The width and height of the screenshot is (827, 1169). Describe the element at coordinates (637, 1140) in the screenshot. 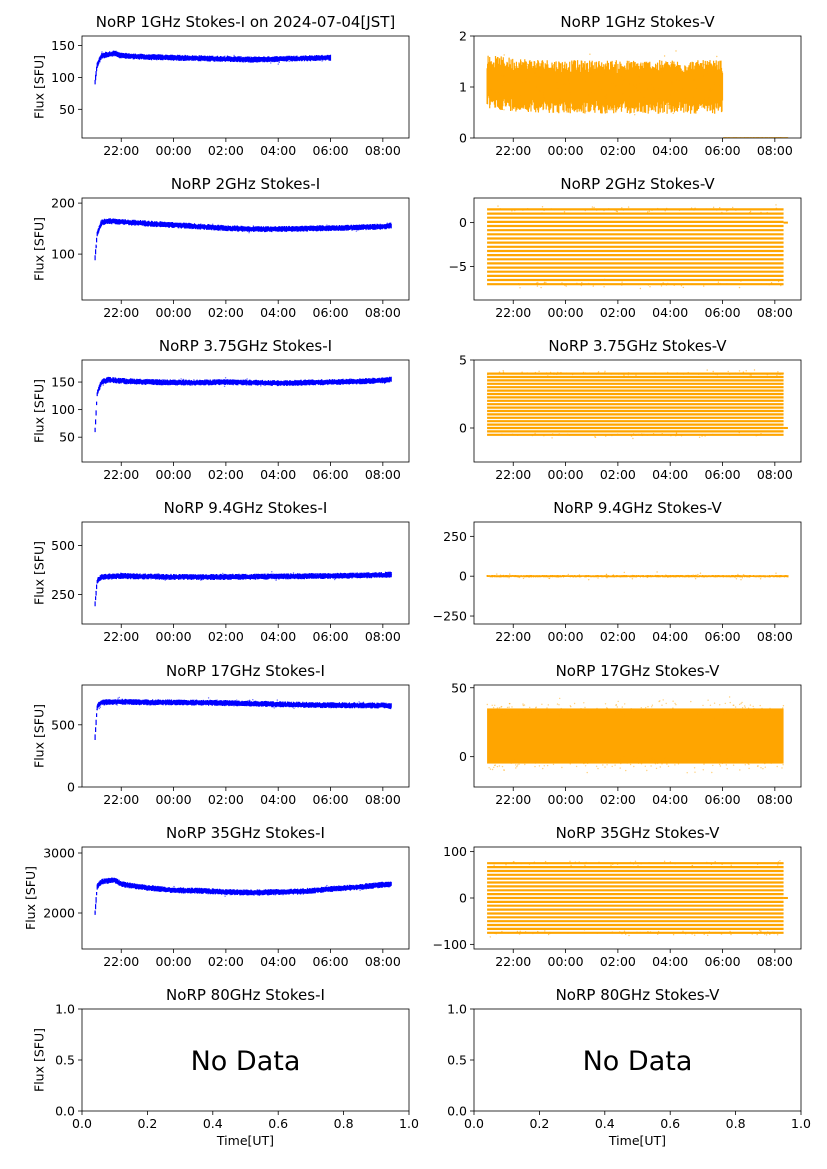

I see `norp-80ghz-stokes-v-xlabel: Time[UT]` at that location.